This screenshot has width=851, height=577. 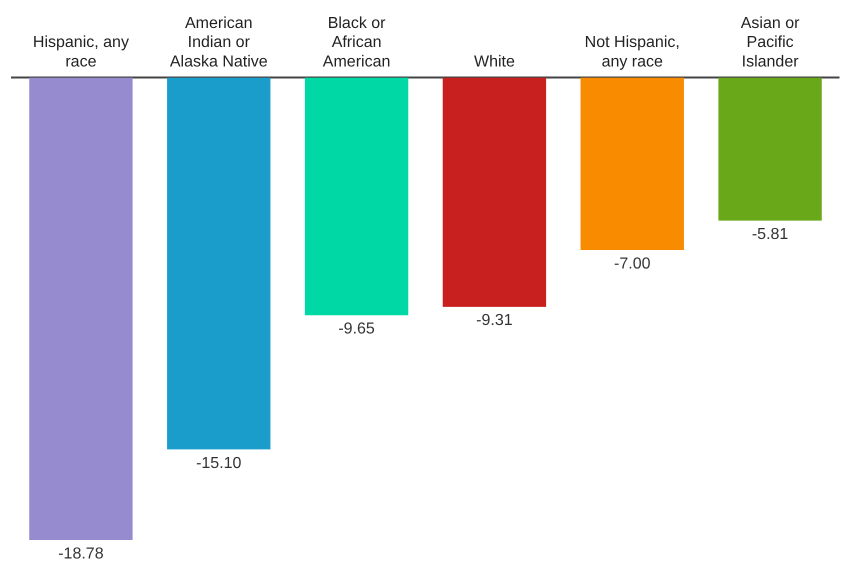 What do you see at coordinates (770, 235) in the screenshot?
I see `data-label: -5.81` at bounding box center [770, 235].